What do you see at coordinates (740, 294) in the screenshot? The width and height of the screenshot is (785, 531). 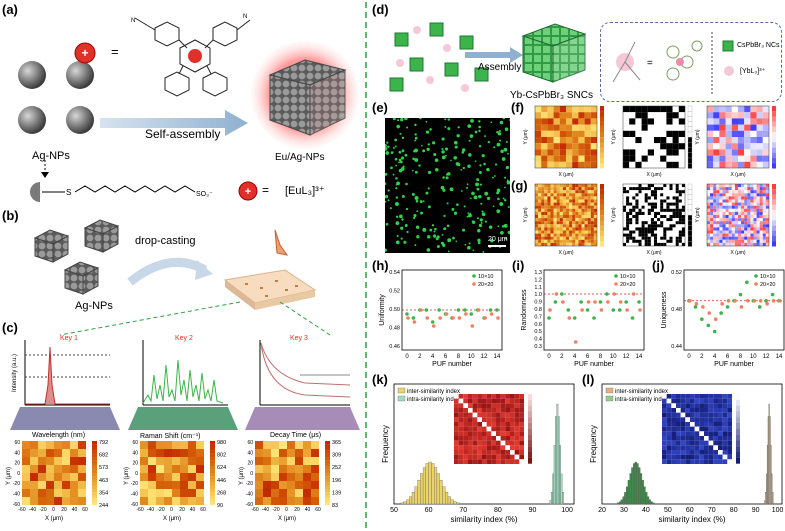 I see `point-10x10` at bounding box center [740, 294].